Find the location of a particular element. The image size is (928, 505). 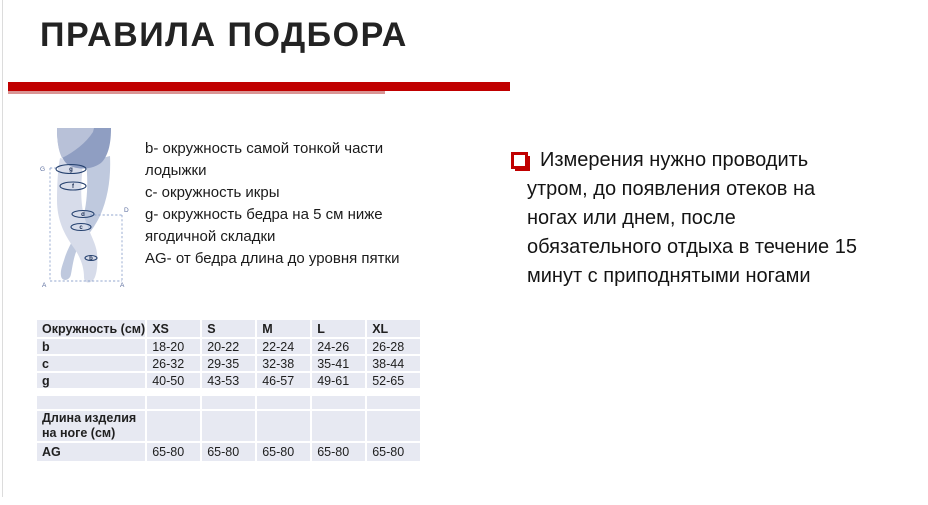

size-table-cell: 52-65 is located at coordinates (394, 380).